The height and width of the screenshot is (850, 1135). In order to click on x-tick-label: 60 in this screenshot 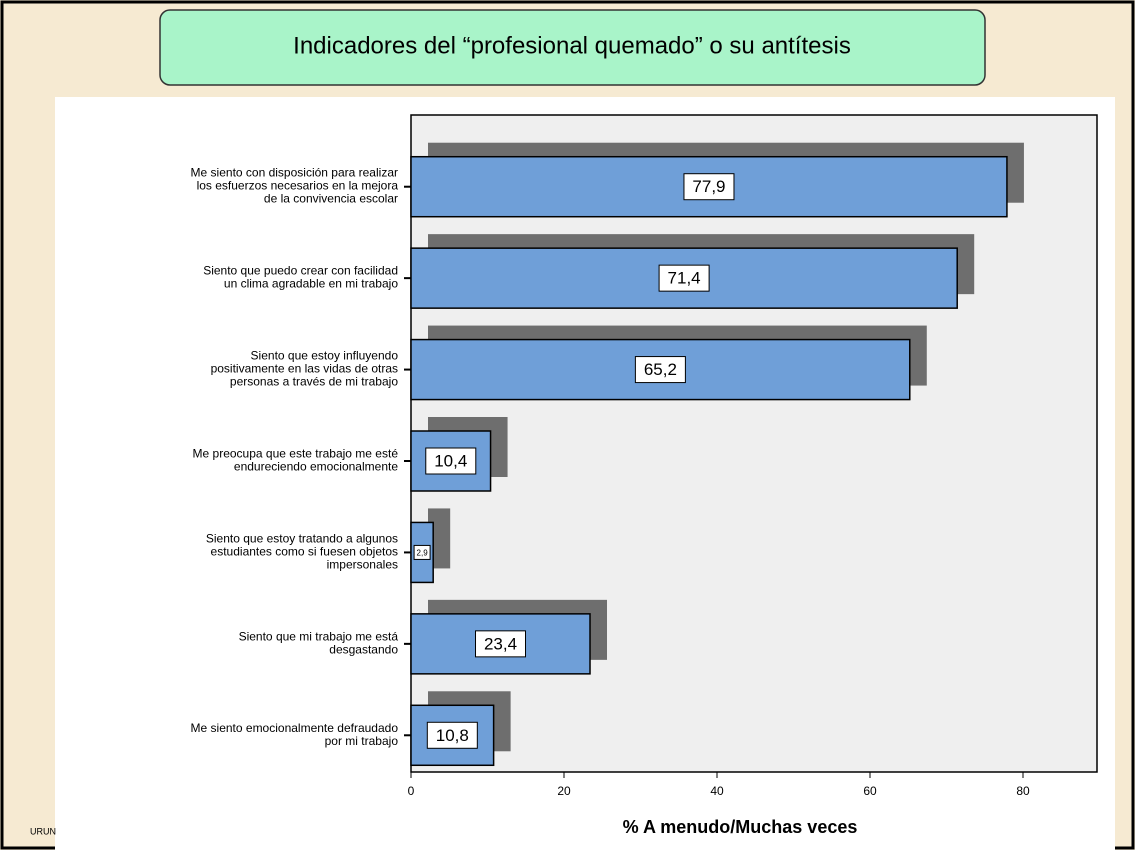, I will do `click(870, 791)`.